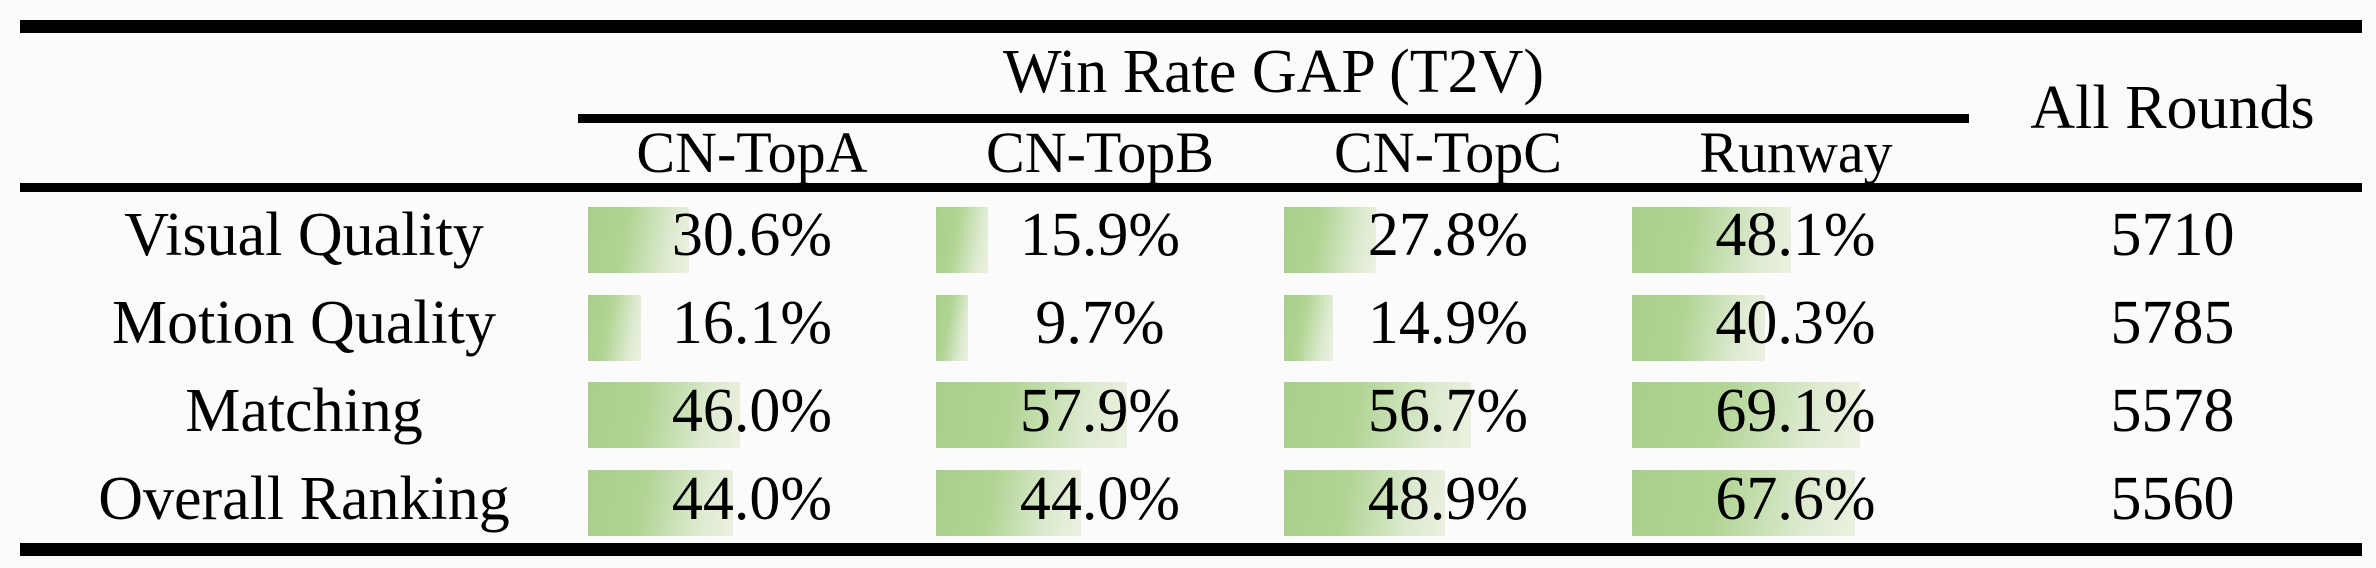 The height and width of the screenshot is (568, 2376). I want to click on top-rule, so click(1191, 26).